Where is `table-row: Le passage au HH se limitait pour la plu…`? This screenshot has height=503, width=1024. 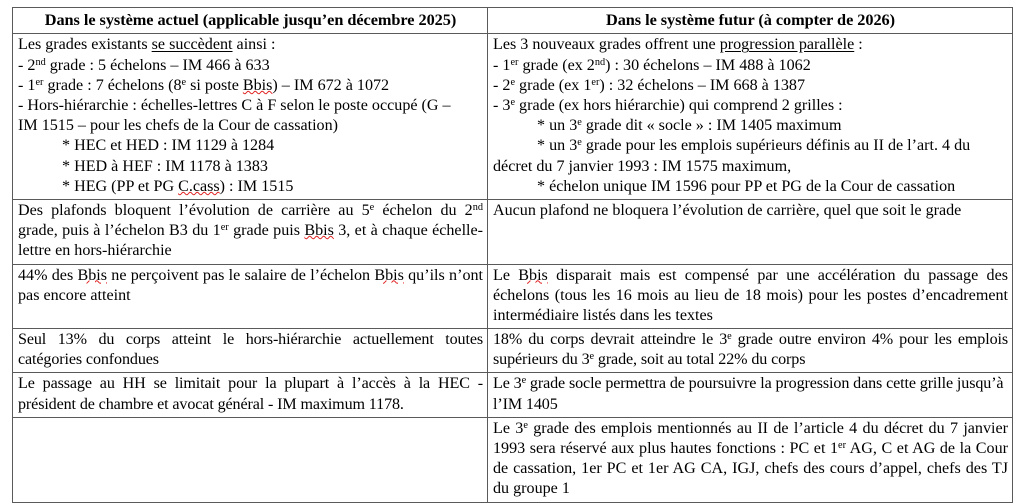
table-row: Le passage au HH se limitait pour la plu… is located at coordinates (512, 395).